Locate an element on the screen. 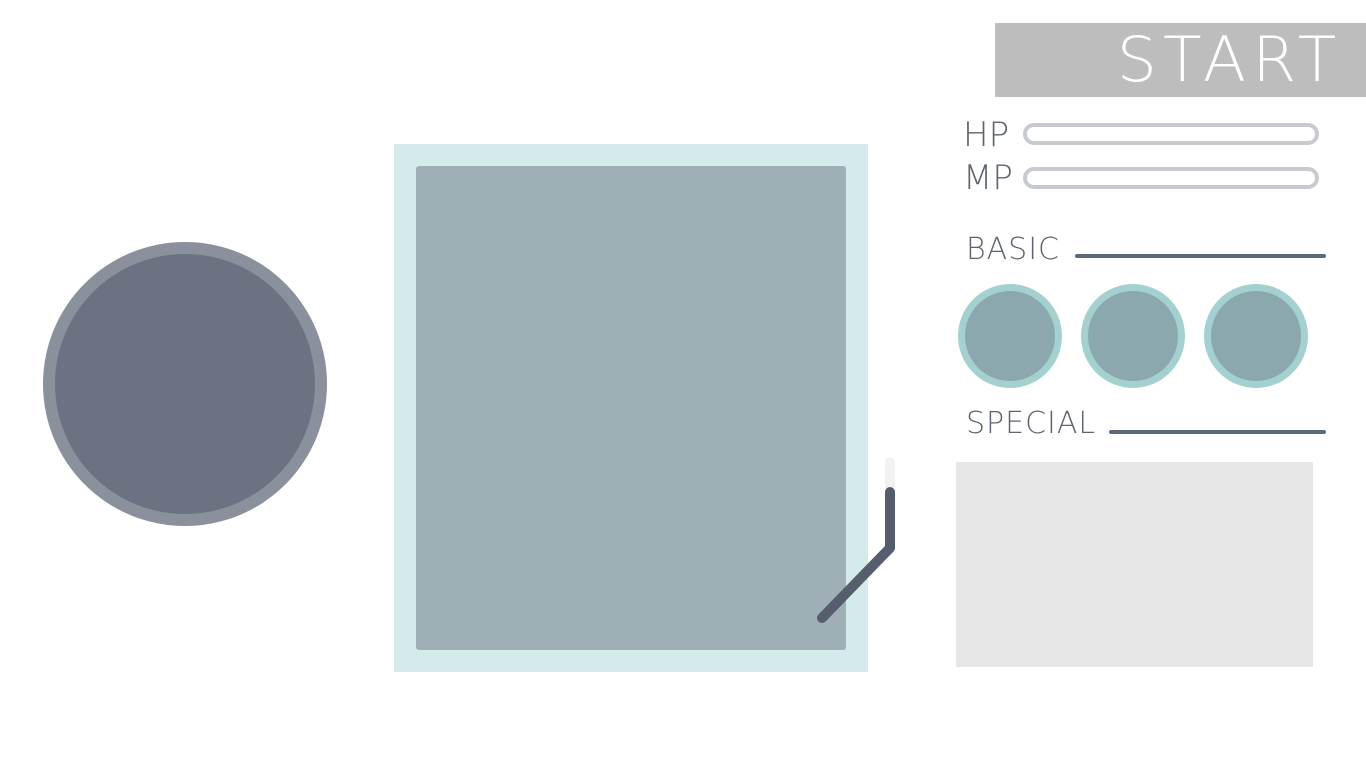 The width and height of the screenshot is (1366, 768). basic-section-label: BASIC is located at coordinates (1013, 249).